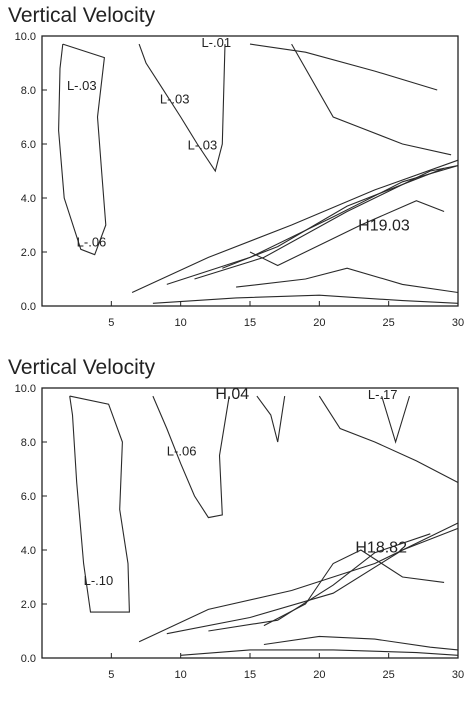  What do you see at coordinates (381, 548) in the screenshot?
I see `contour-label: H18.82` at bounding box center [381, 548].